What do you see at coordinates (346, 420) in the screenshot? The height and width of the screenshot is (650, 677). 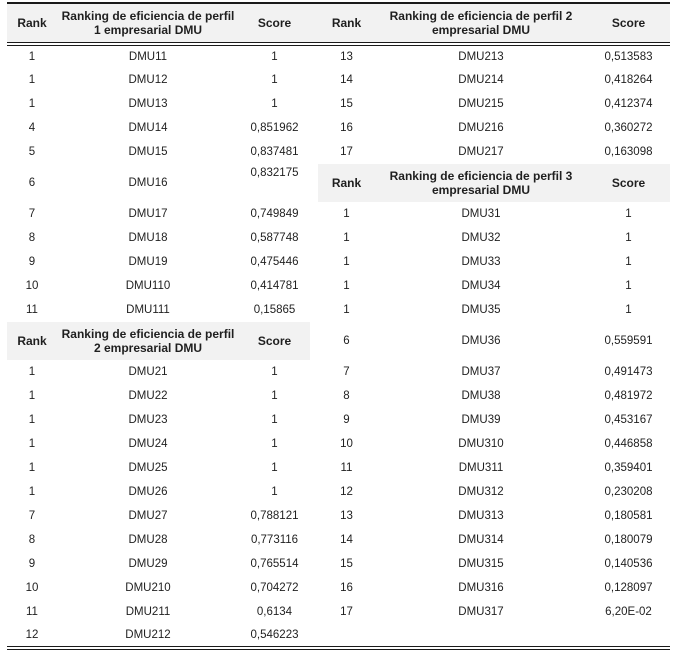 I see `right-rank-cell: 9` at bounding box center [346, 420].